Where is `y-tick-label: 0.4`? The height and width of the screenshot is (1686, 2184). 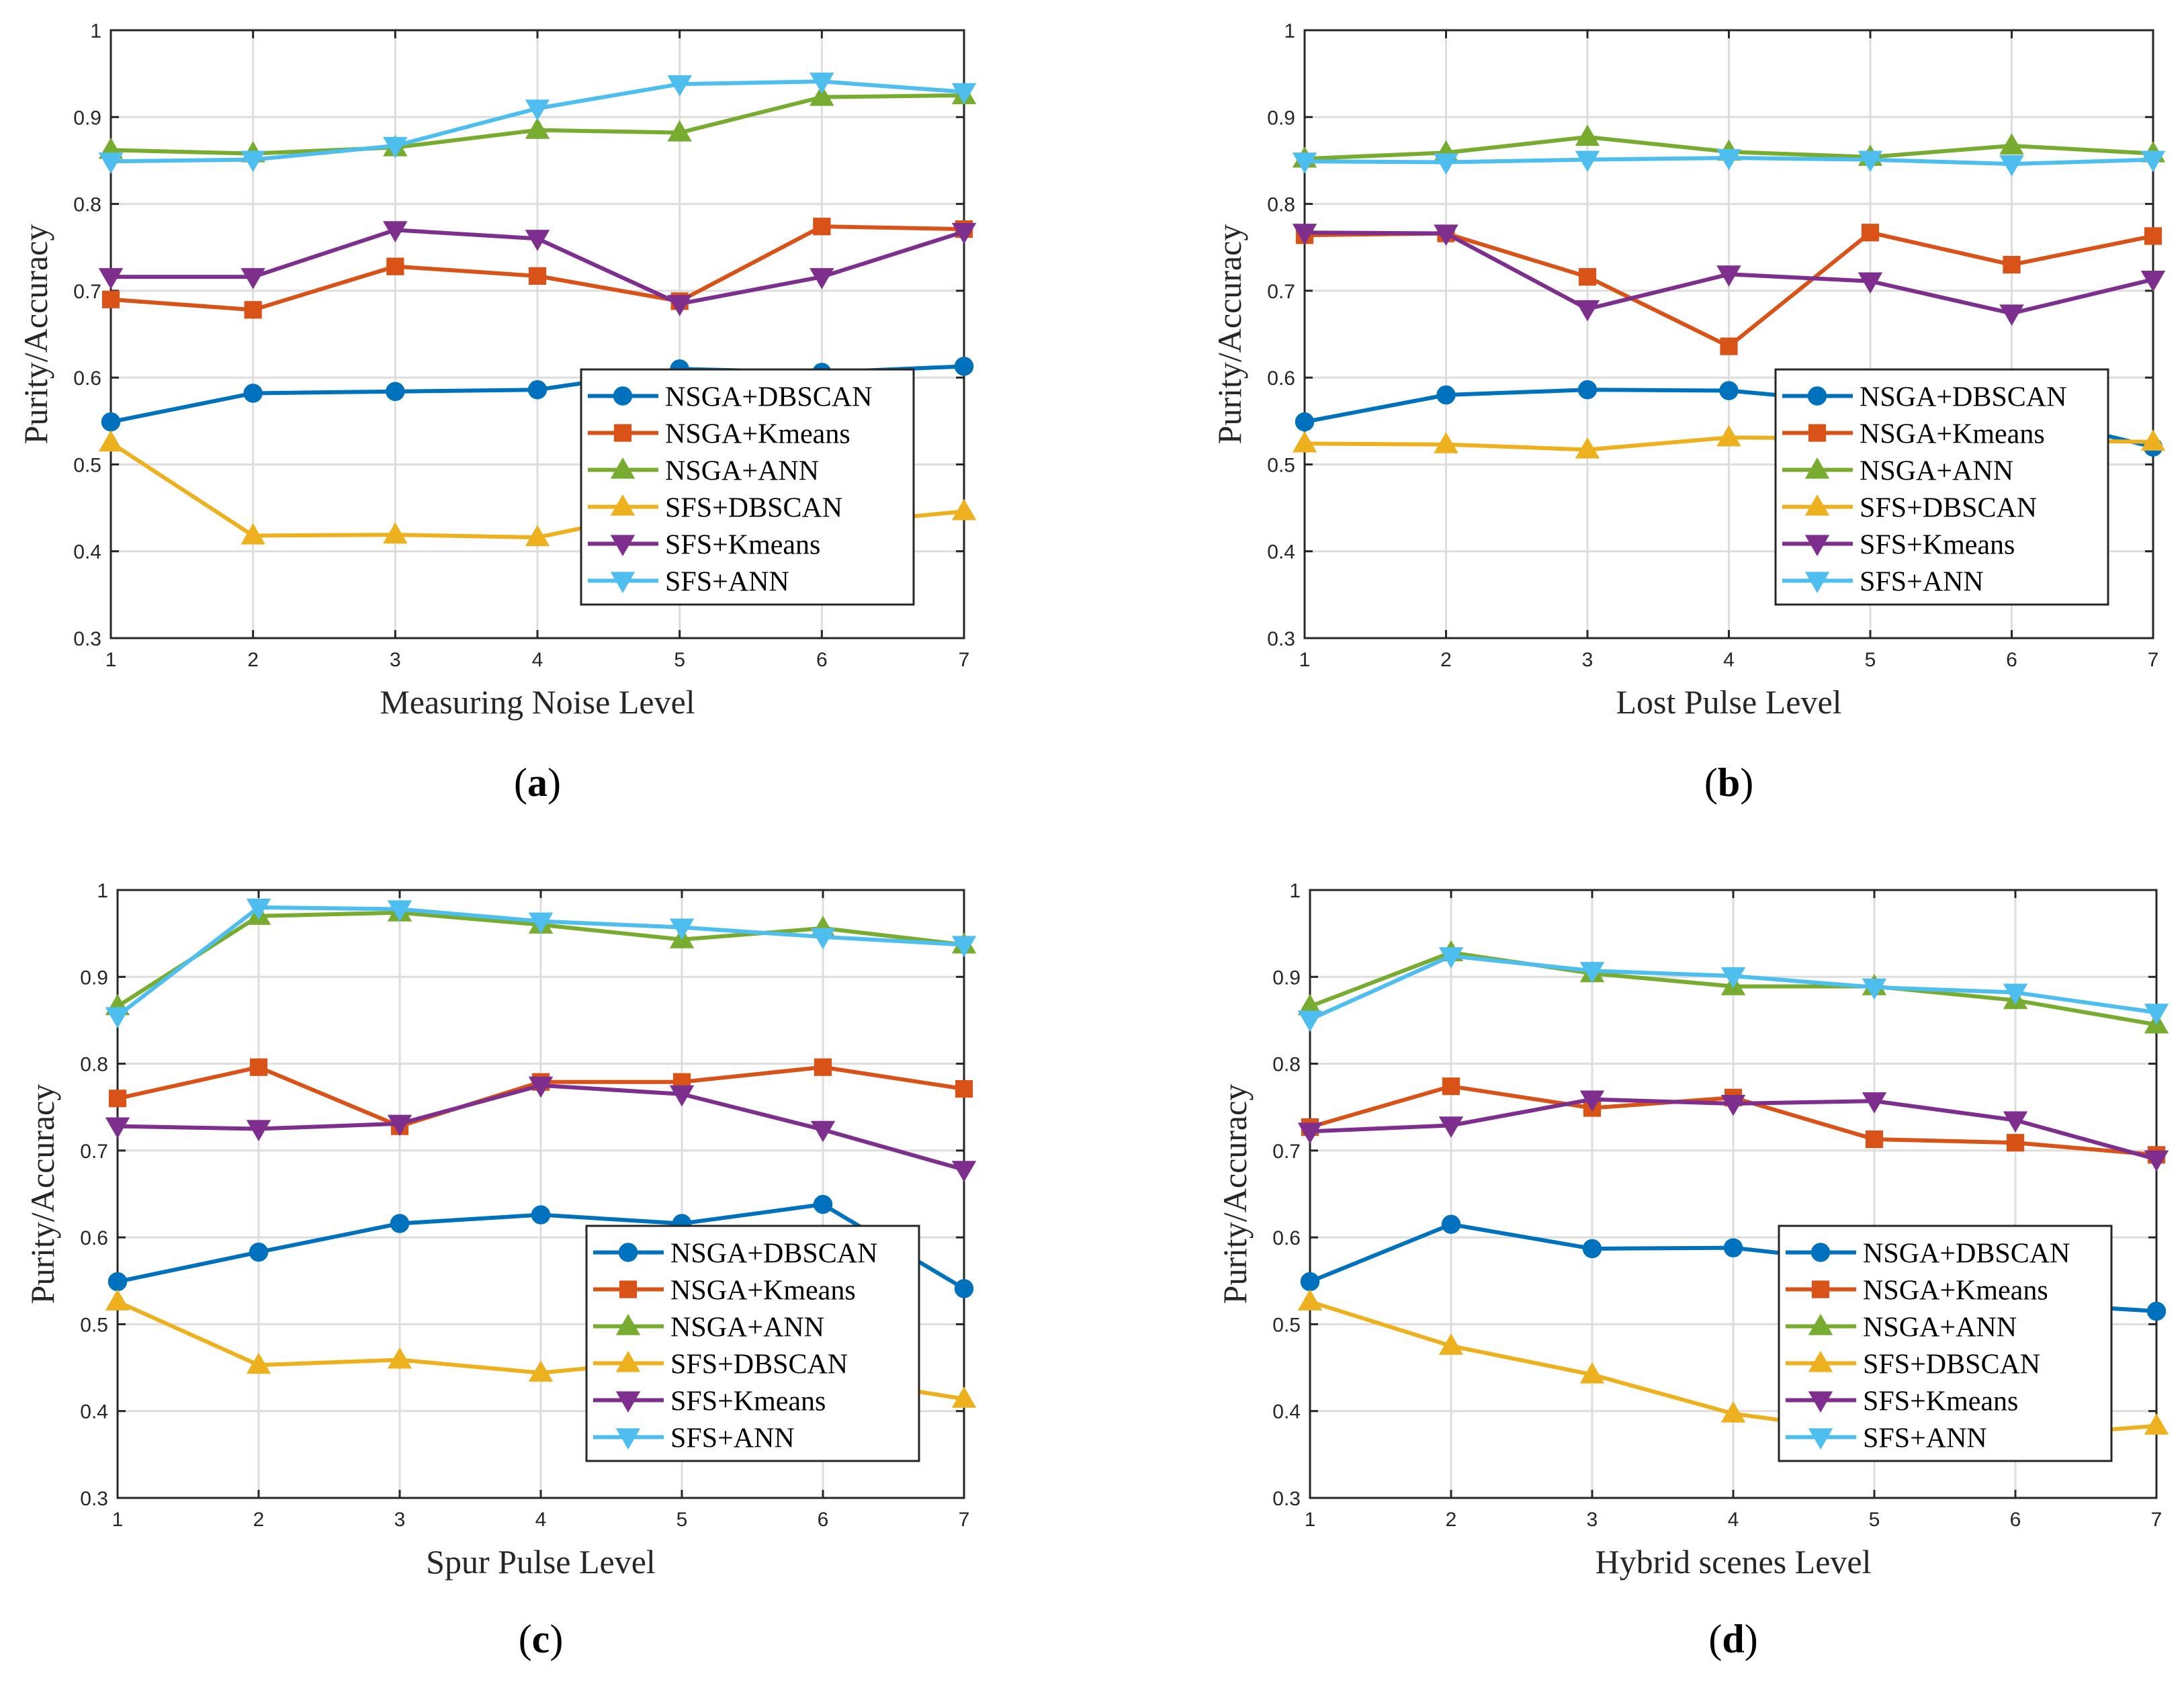 y-tick-label: 0.4 is located at coordinates (87, 552).